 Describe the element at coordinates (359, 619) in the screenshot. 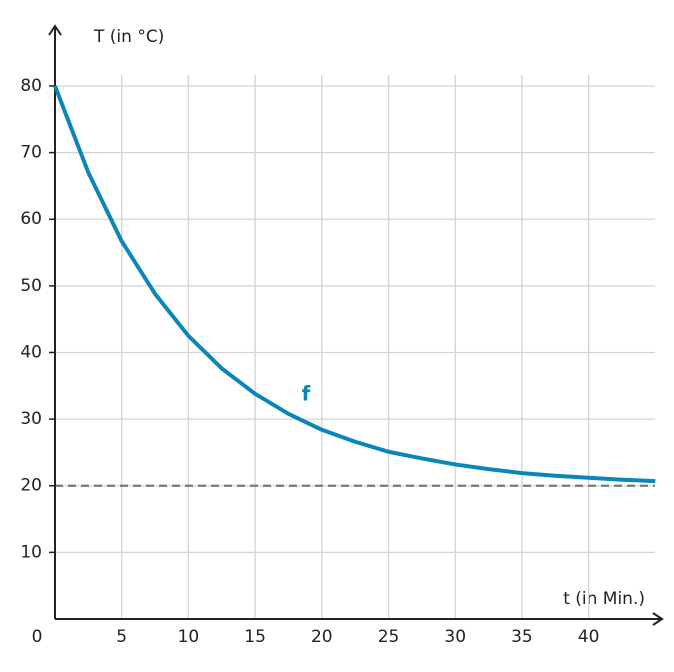

I see `x-axis` at that location.